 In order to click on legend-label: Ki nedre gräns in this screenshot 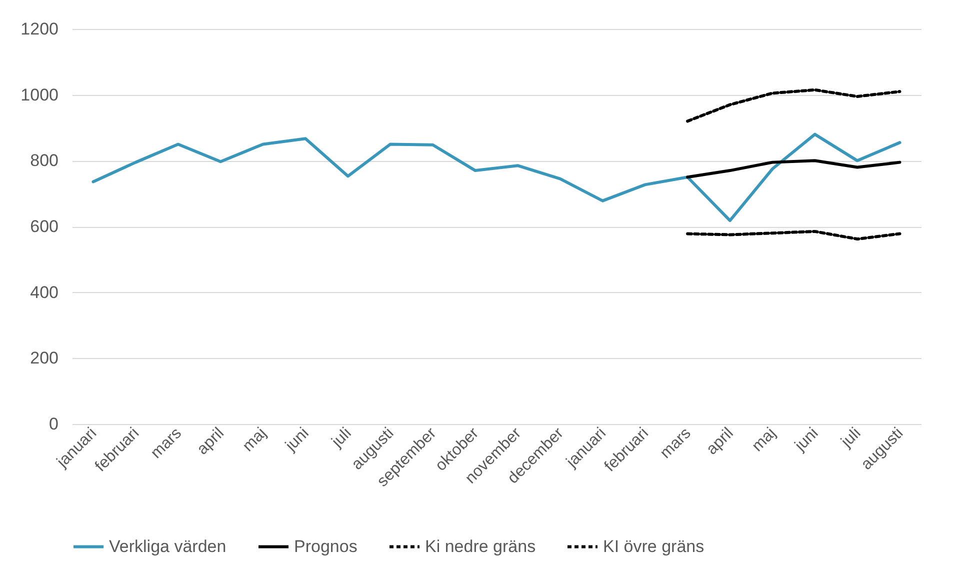, I will do `click(480, 546)`.